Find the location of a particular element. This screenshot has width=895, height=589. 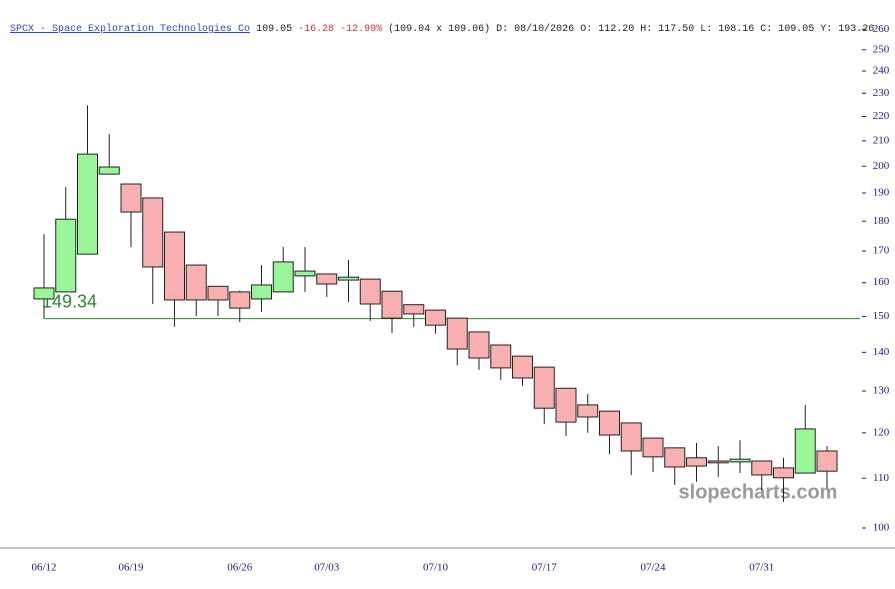

y-tick-label: 220 is located at coordinates (881, 116).